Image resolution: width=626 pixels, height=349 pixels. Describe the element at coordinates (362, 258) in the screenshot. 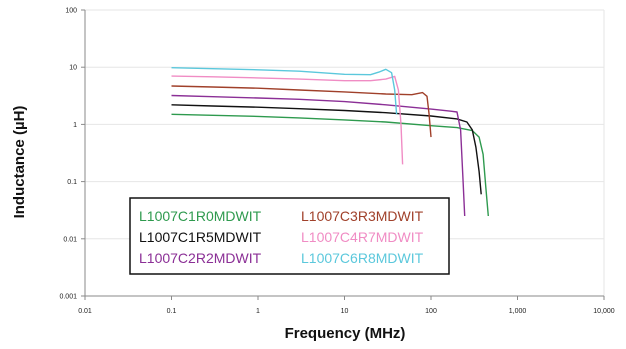

I see `legend-entry-l1007c6r8mdwit: L1007C6R8MDWIT` at that location.